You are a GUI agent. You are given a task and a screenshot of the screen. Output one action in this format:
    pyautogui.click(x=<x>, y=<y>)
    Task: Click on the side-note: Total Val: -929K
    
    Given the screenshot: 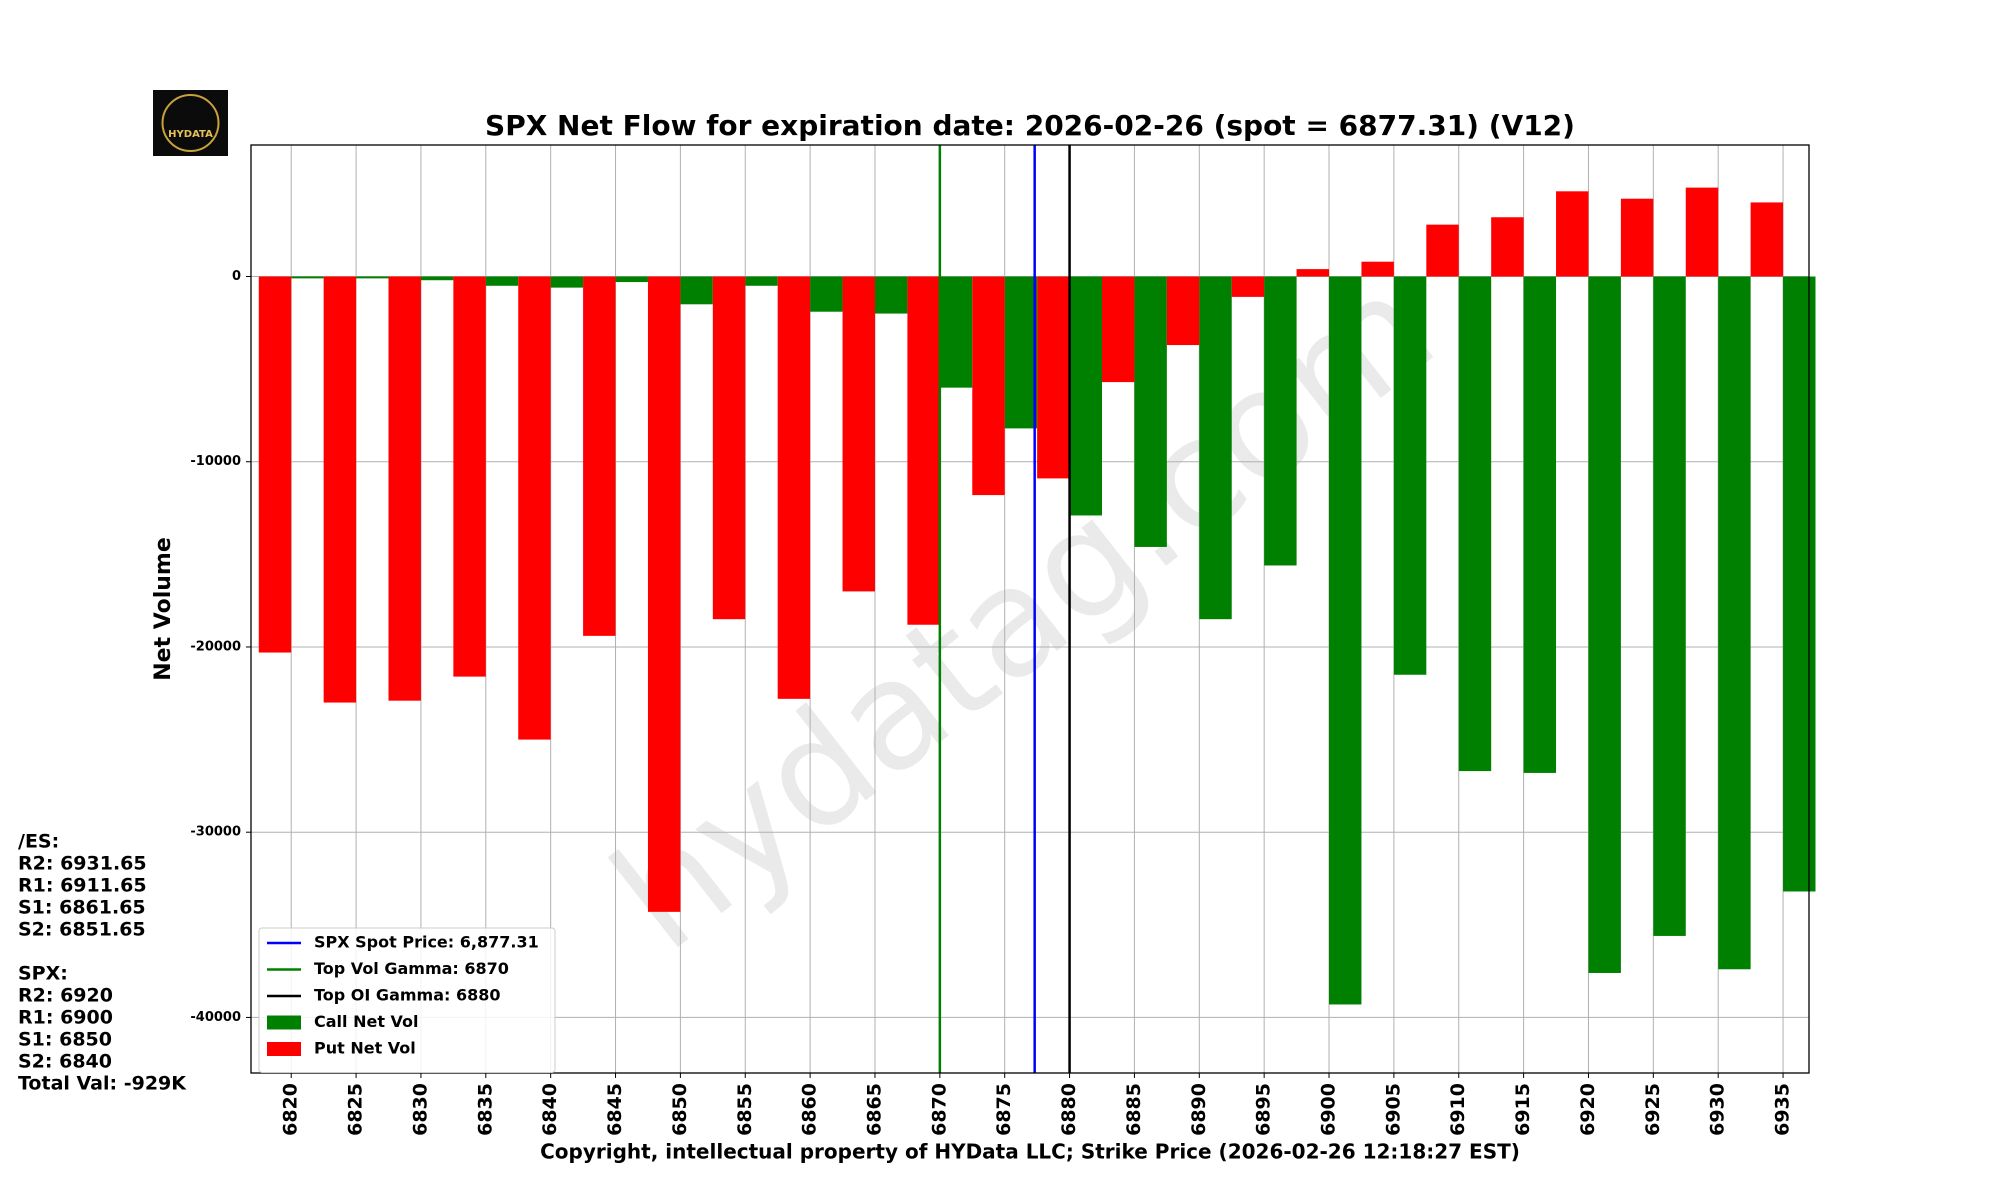 What is the action you would take?
    pyautogui.click(x=102, y=1084)
    